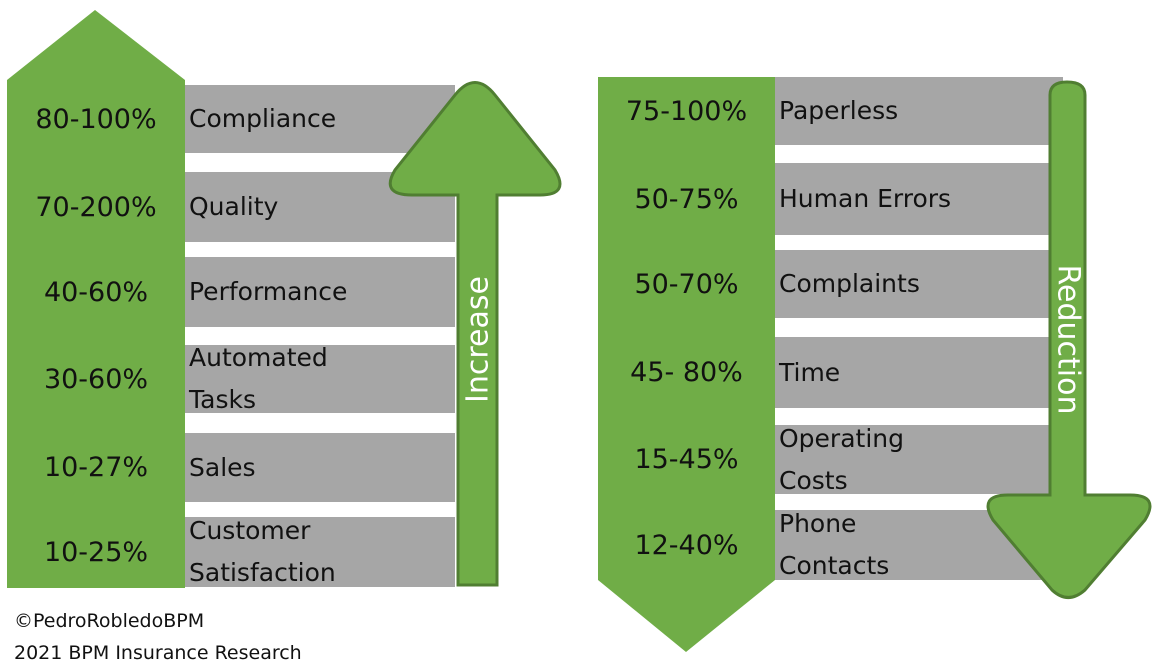  What do you see at coordinates (849, 283) in the screenshot?
I see `label: Complaints` at bounding box center [849, 283].